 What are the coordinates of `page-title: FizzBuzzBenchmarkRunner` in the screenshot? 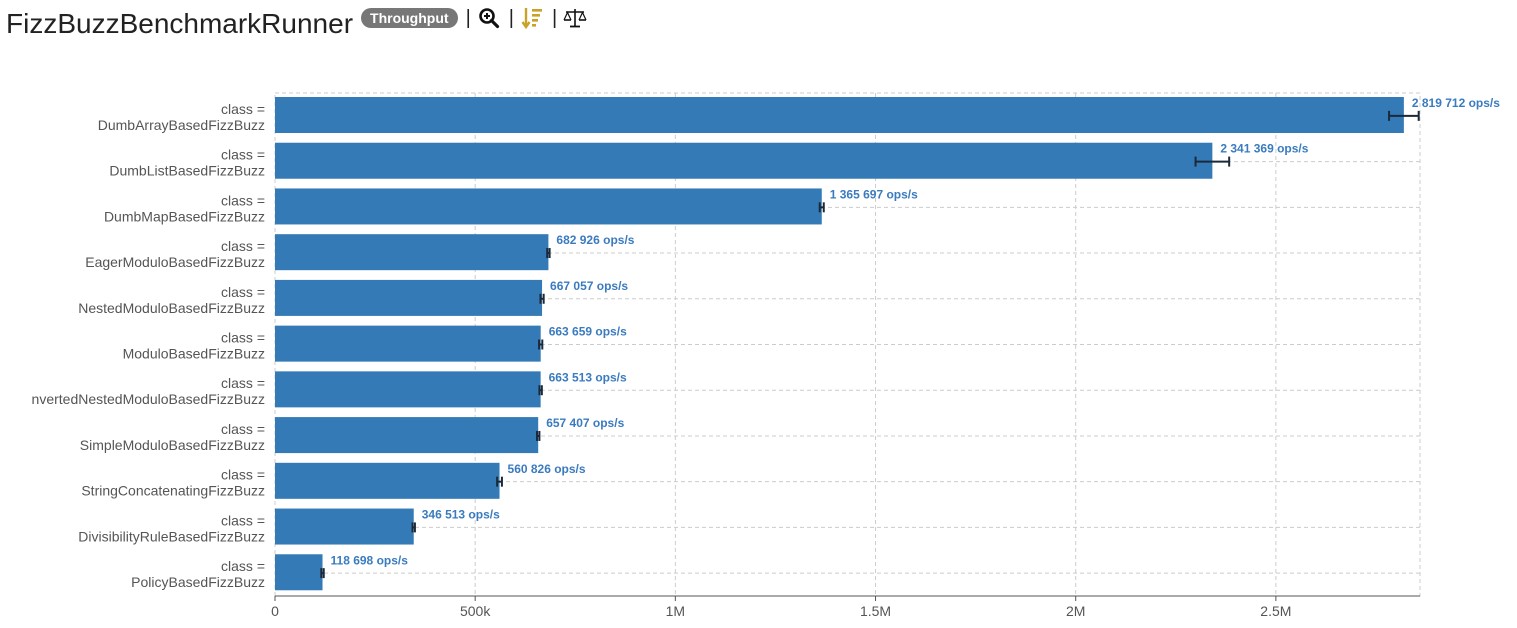 It's located at (180, 23).